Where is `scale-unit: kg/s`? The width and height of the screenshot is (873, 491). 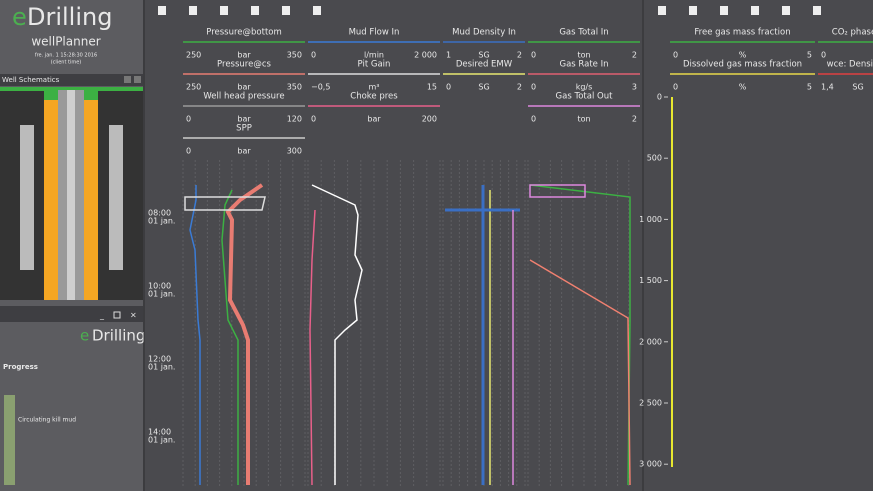 scale-unit: kg/s is located at coordinates (584, 87).